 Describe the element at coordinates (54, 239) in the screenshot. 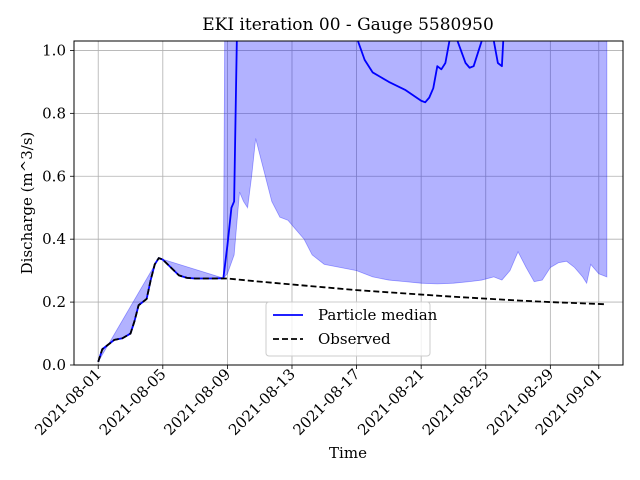

I see `y-tick-label: 0.4` at that location.